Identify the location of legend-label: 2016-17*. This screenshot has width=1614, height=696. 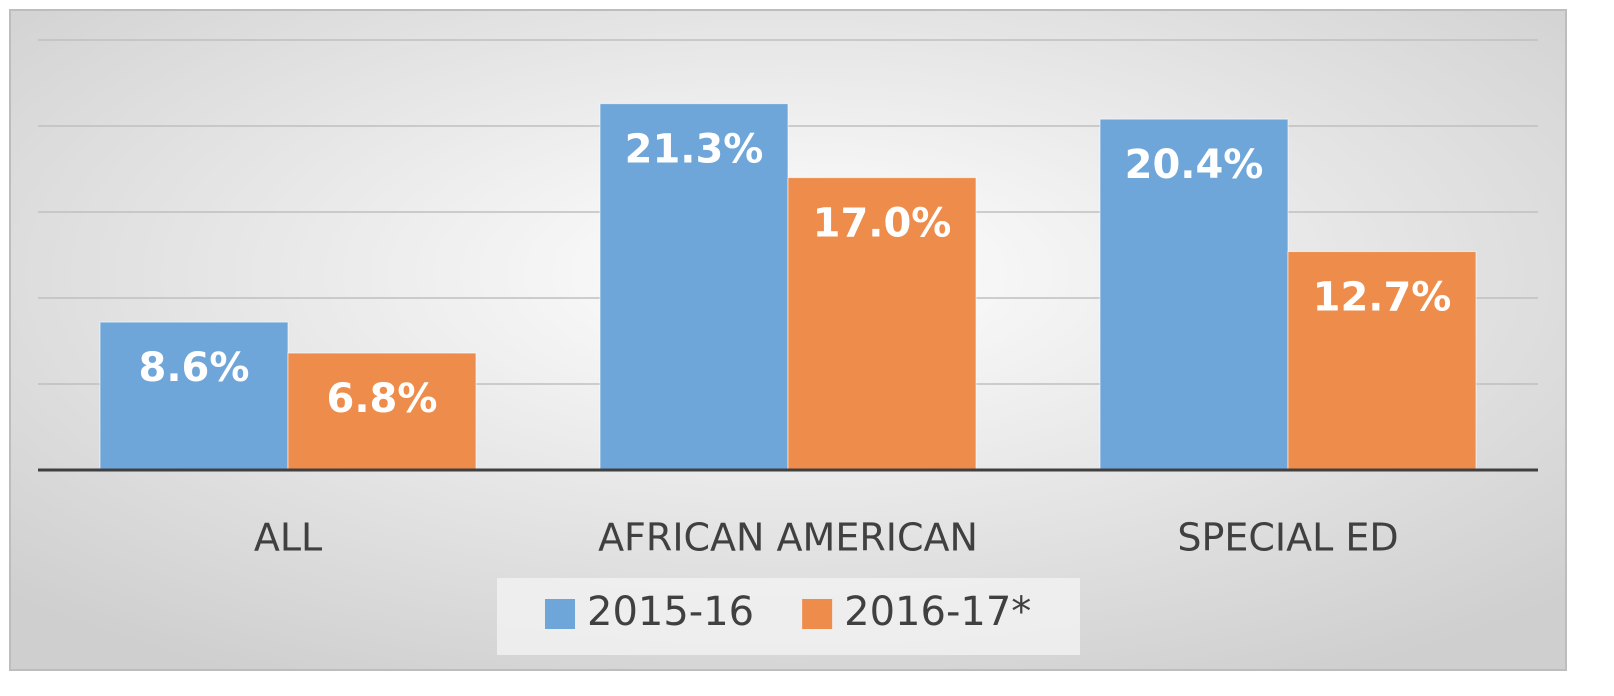
(937, 612).